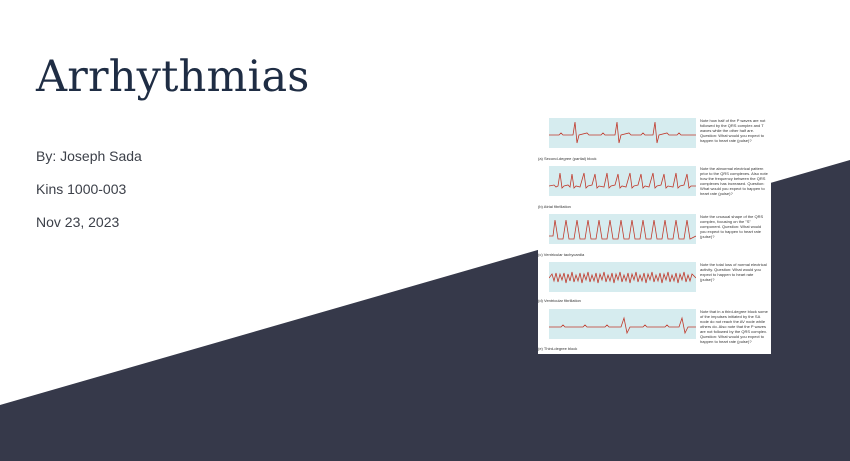  I want to click on ecg-strip-ventricular-fibrillation, so click(622, 277).